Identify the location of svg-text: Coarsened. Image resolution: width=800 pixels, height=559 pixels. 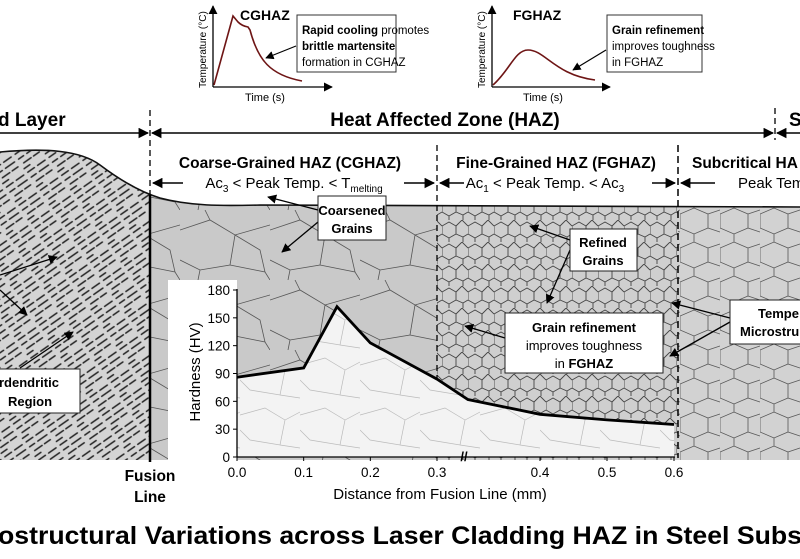
(351, 210).